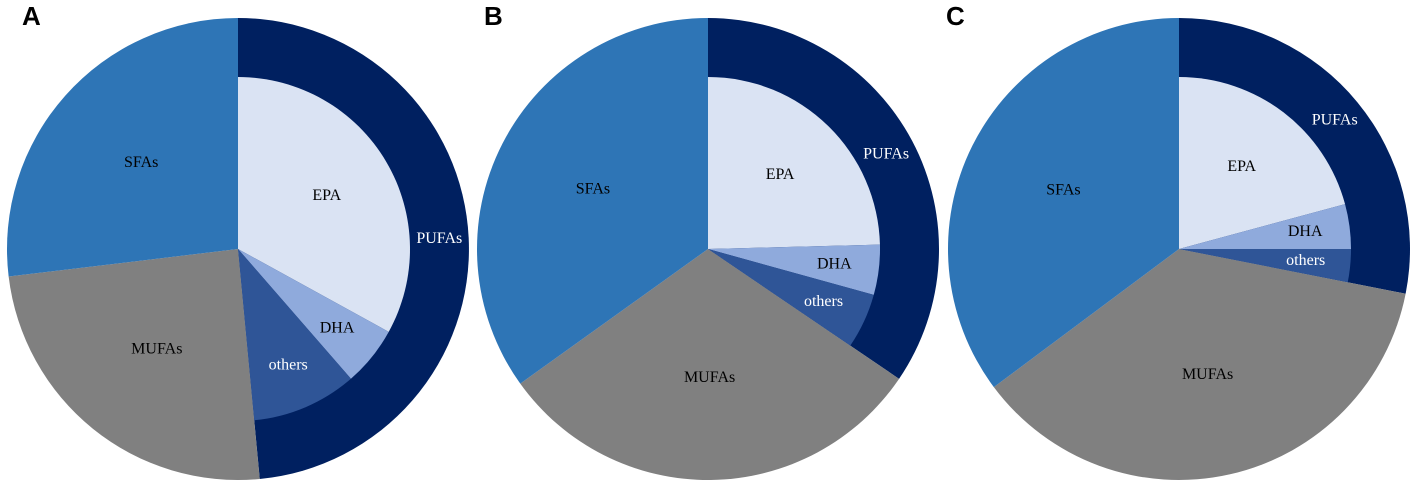  I want to click on slice-dha-c, so click(1265, 226).